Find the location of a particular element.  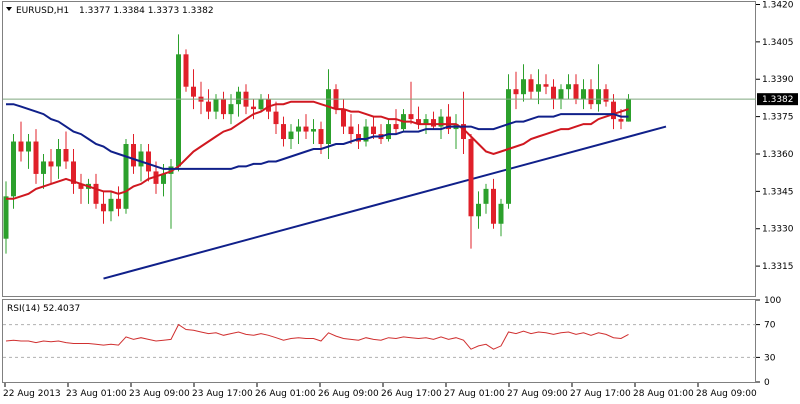

symbol-label: EURUSD,H1 is located at coordinates (42, 11).